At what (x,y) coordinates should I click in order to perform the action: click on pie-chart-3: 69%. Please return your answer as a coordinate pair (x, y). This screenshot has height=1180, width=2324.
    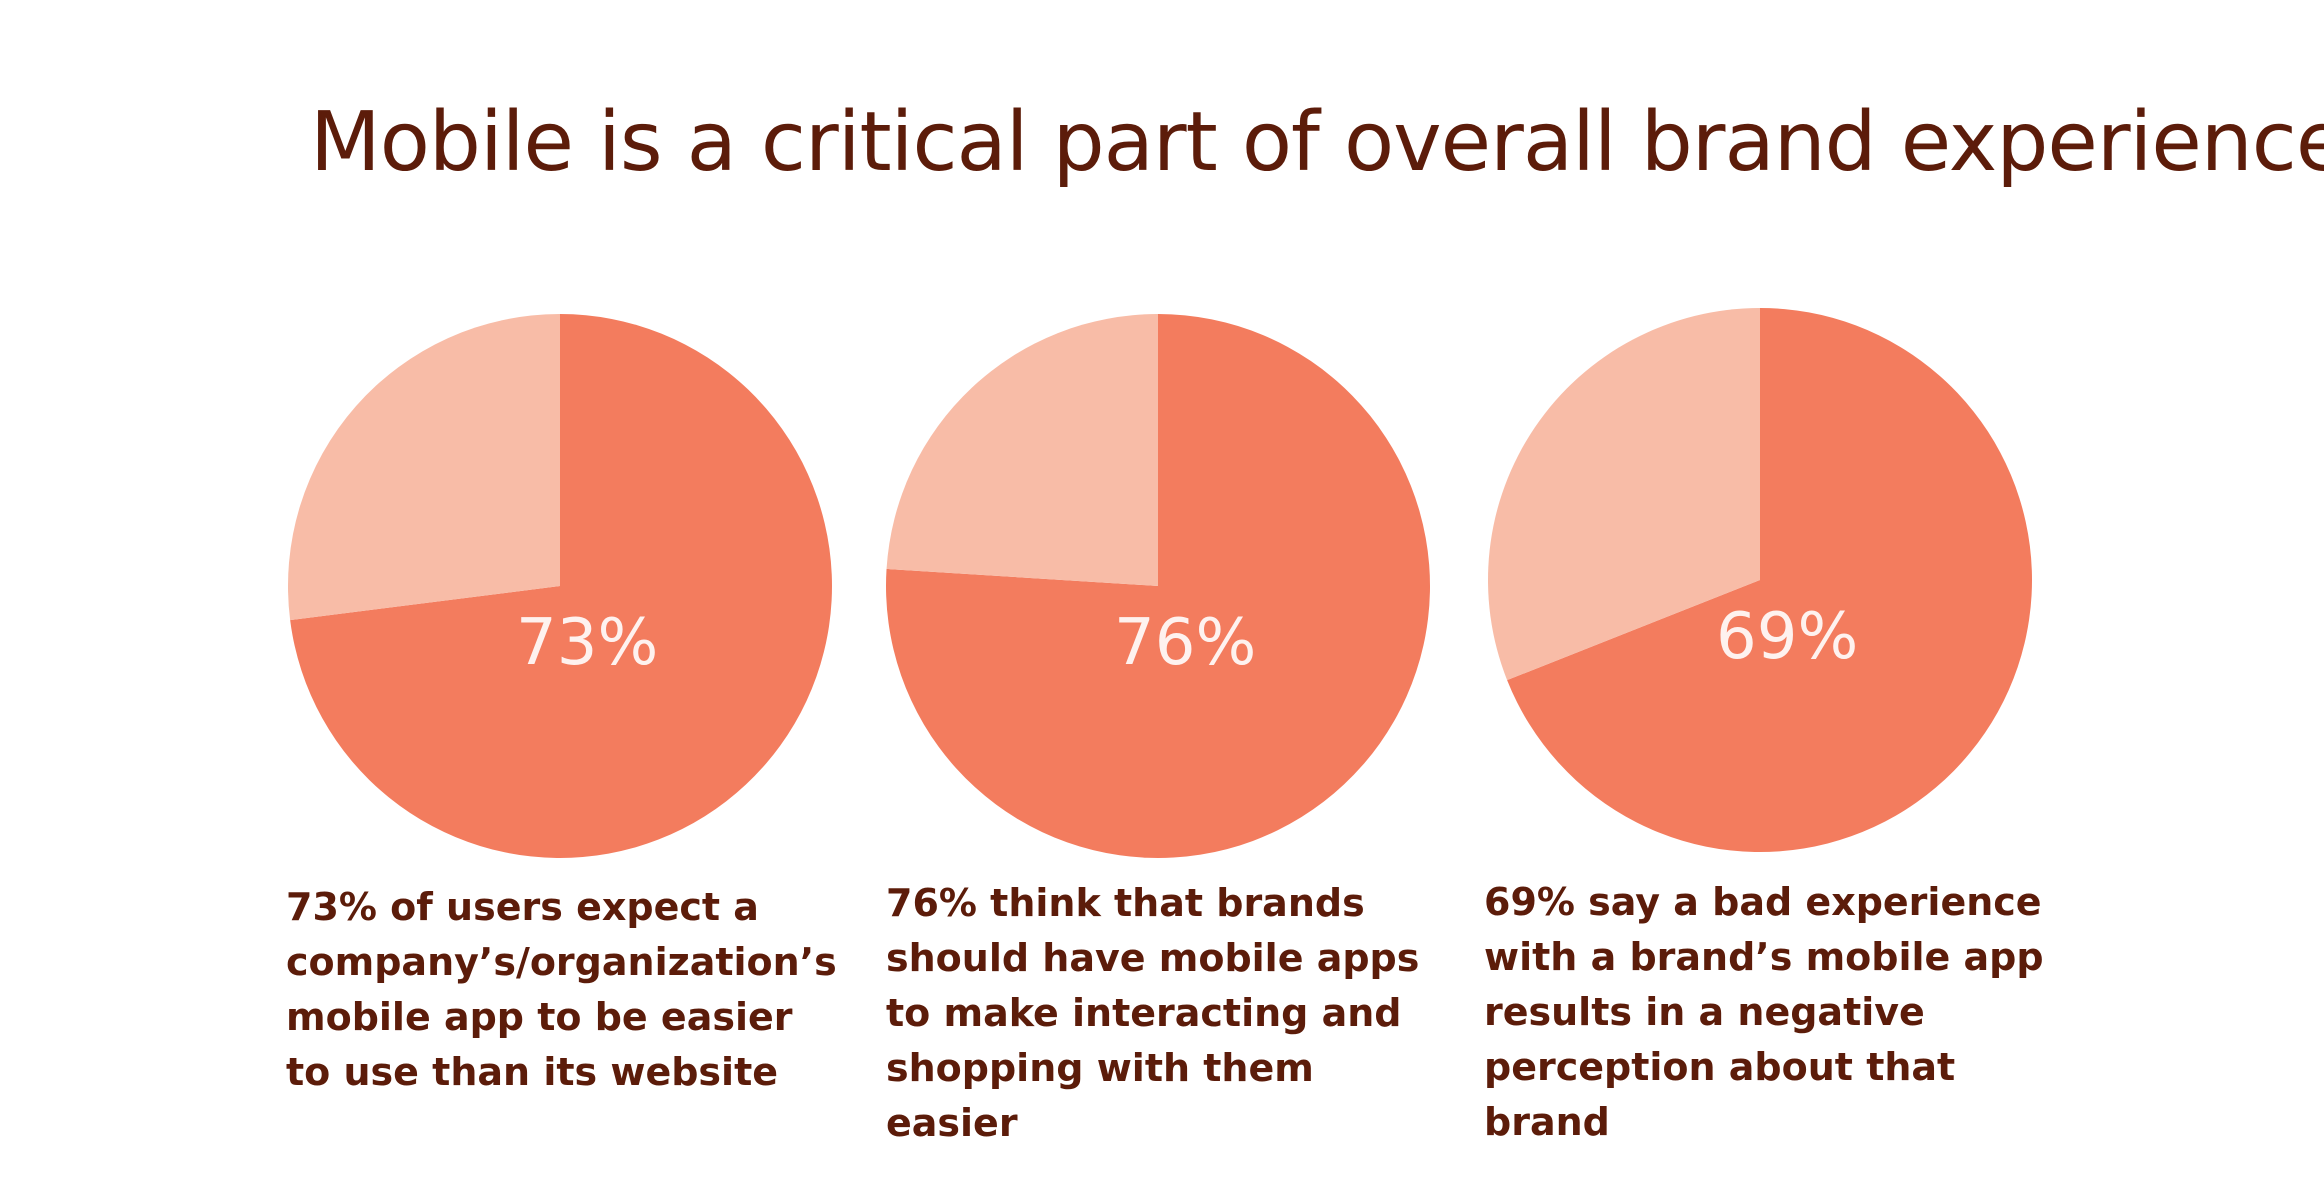
    Looking at the image, I should click on (1759, 580).